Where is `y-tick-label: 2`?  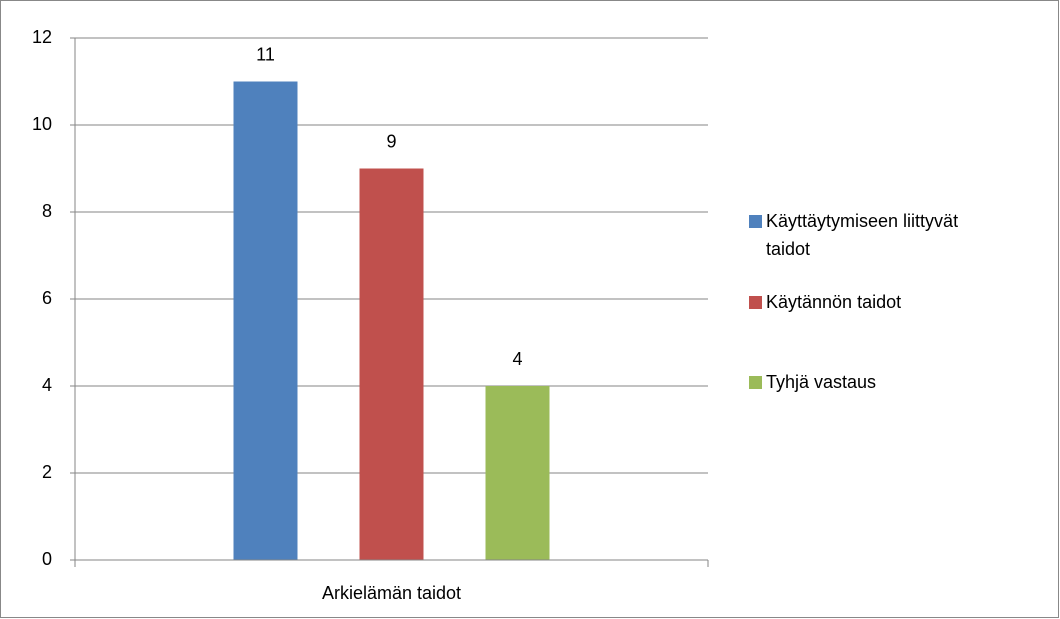
y-tick-label: 2 is located at coordinates (47, 472).